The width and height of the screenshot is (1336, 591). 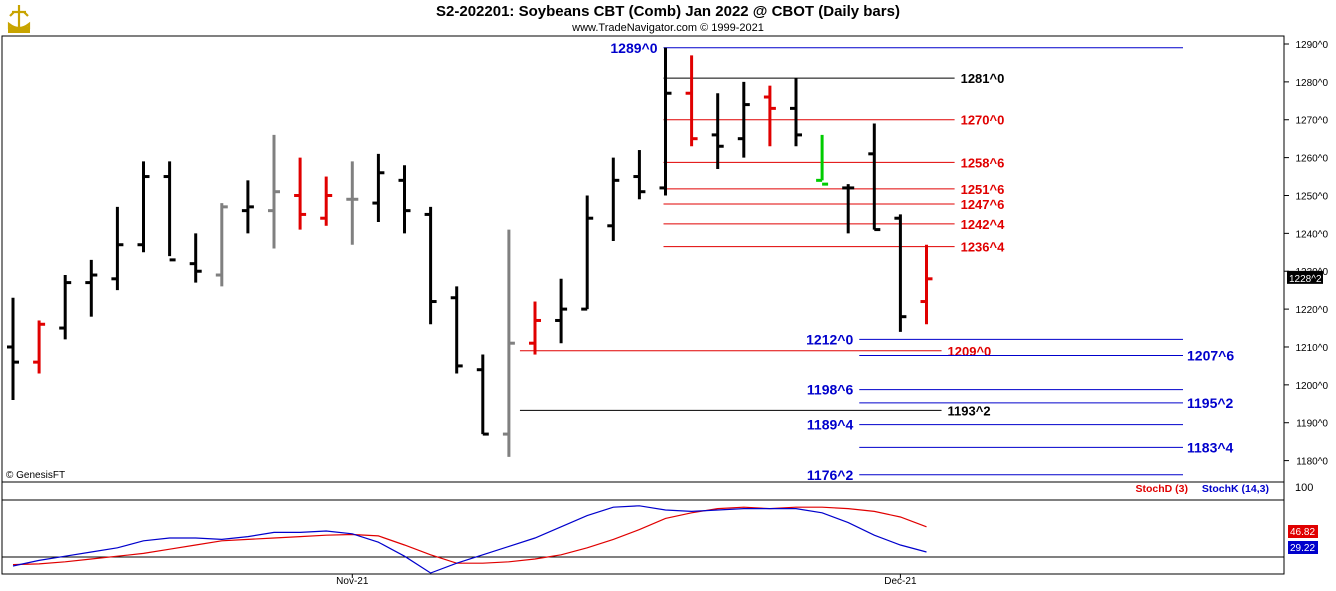 I want to click on level-label: 1270^0, so click(x=983, y=120).